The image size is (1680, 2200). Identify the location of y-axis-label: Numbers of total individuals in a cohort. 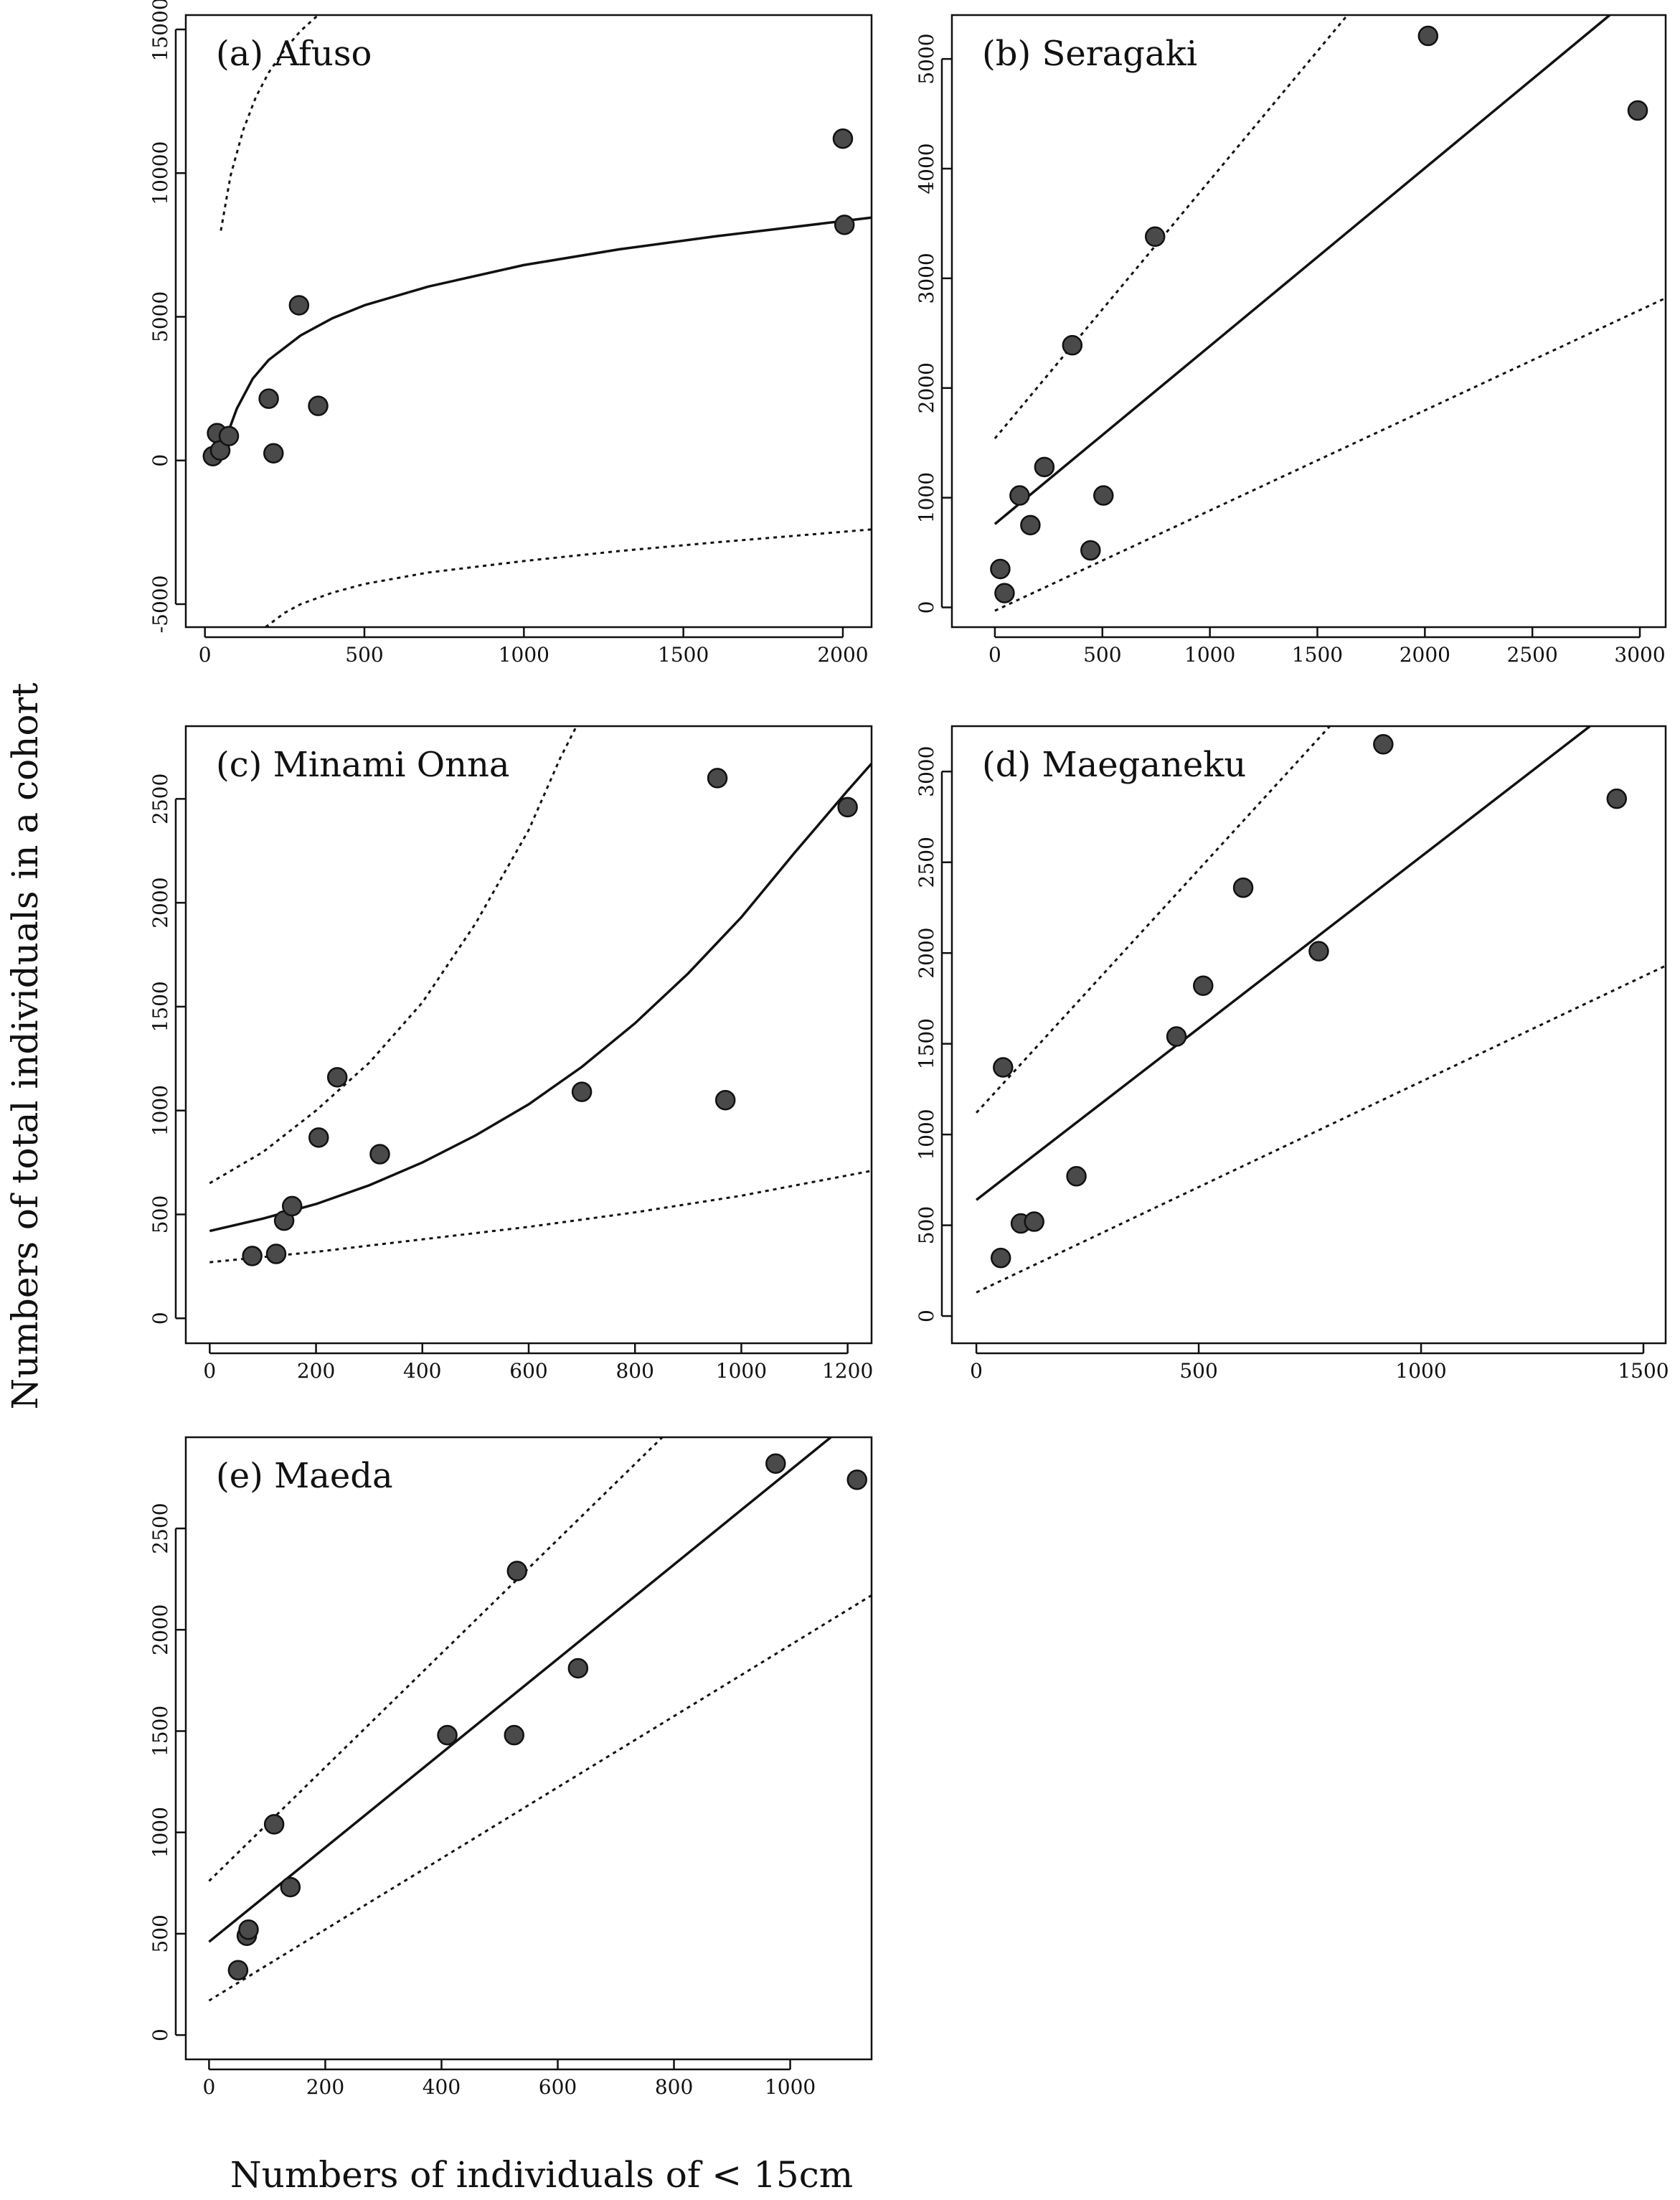
(25, 1045).